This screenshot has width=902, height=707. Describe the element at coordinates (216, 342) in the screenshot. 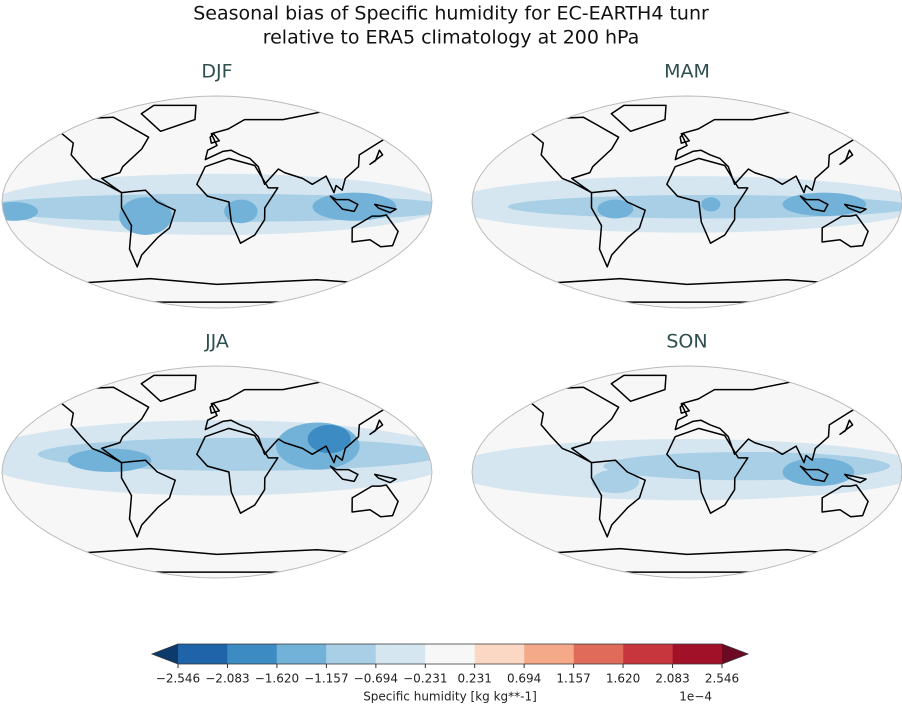

I see `panel-label: JJA` at that location.